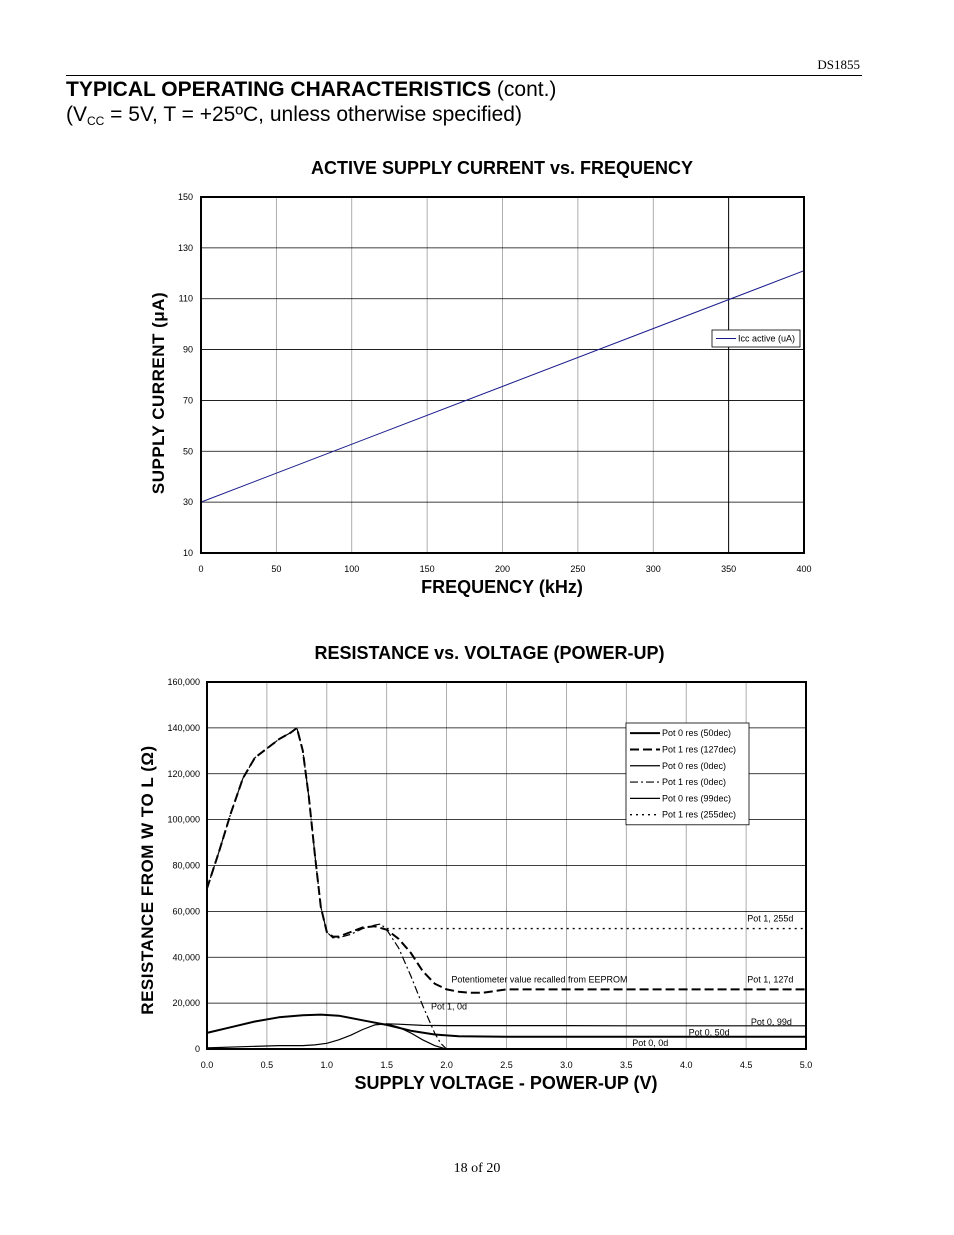 The height and width of the screenshot is (1235, 954). I want to click on chart2-annotation: Pot 0, 99d, so click(771, 1022).